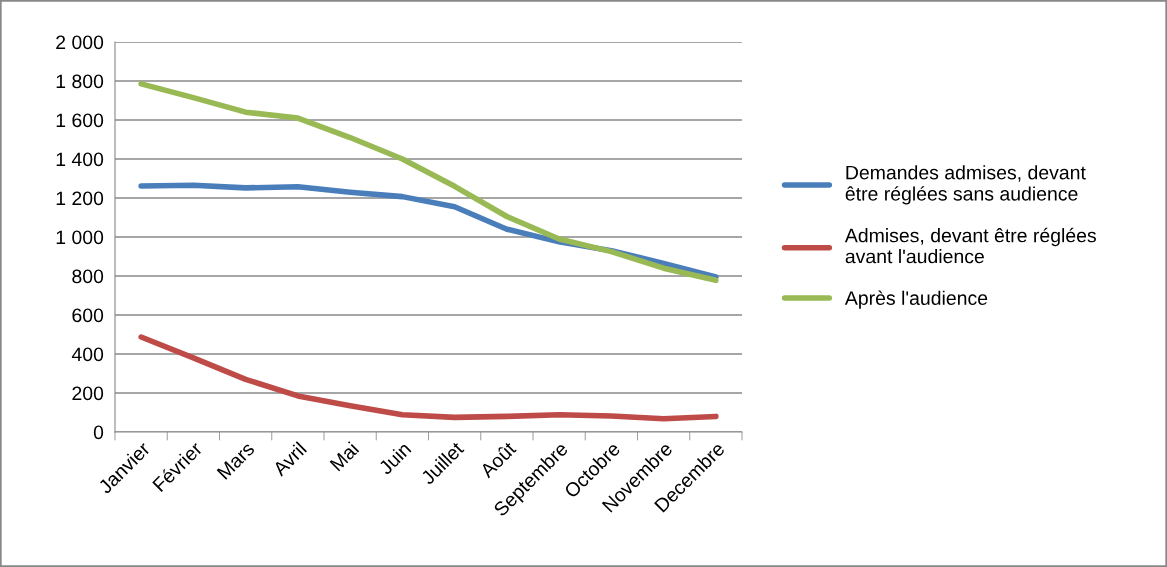 The width and height of the screenshot is (1167, 567). What do you see at coordinates (80, 237) in the screenshot?
I see `y-tick-label: 1 000` at bounding box center [80, 237].